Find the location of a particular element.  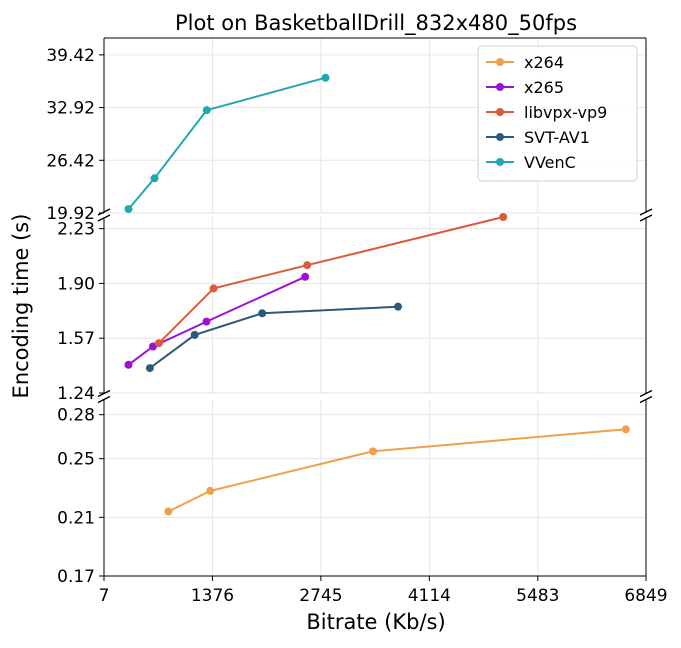

chart-title: Plot on BasketballDrill_832x480_50fps is located at coordinates (376, 23).